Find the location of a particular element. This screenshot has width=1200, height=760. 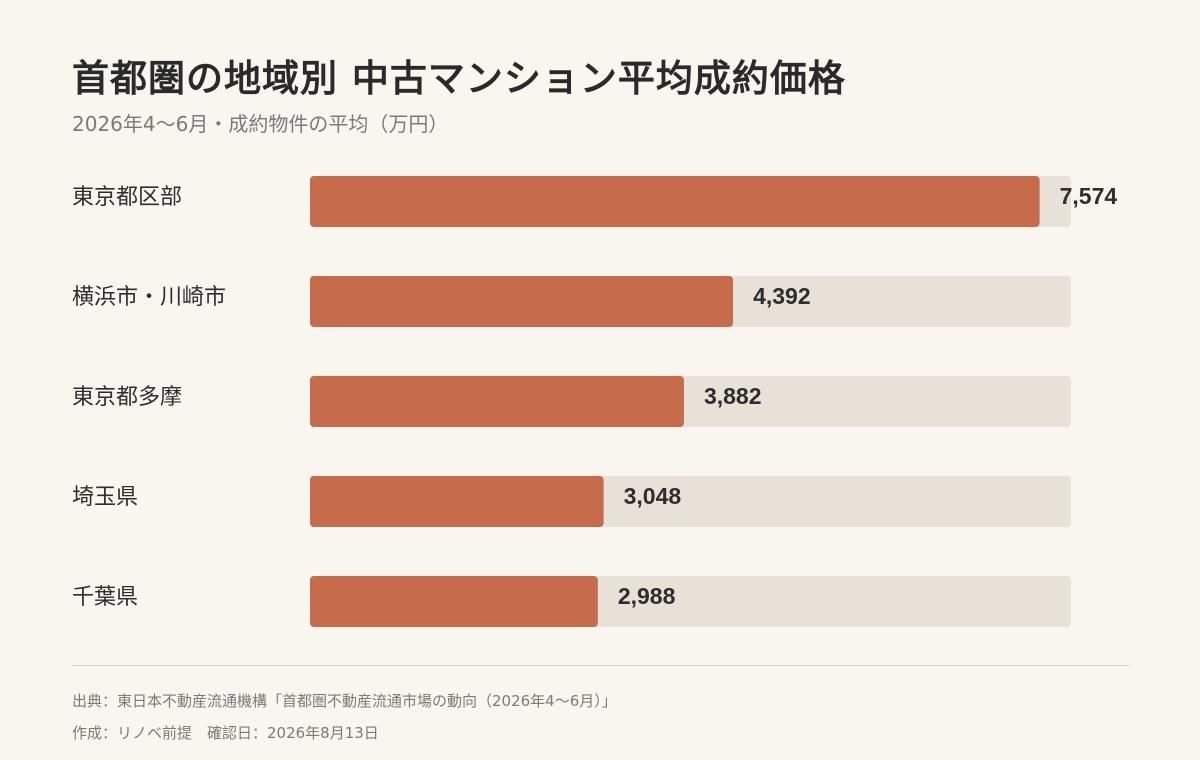

category-label: 東京都区部 is located at coordinates (127, 197).